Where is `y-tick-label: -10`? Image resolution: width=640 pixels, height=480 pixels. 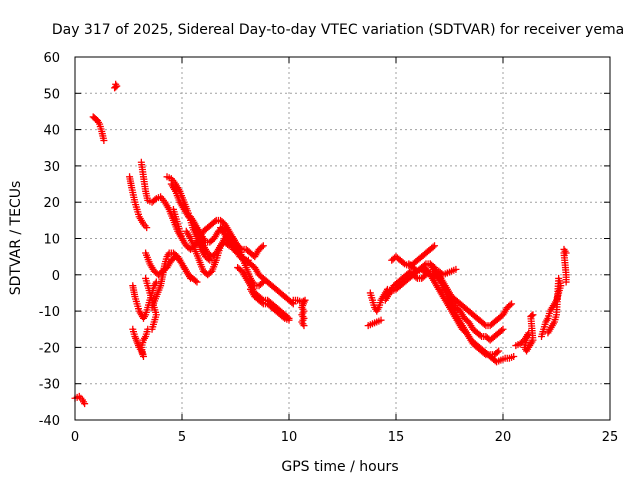
y-tick-label: -10 is located at coordinates (49, 312).